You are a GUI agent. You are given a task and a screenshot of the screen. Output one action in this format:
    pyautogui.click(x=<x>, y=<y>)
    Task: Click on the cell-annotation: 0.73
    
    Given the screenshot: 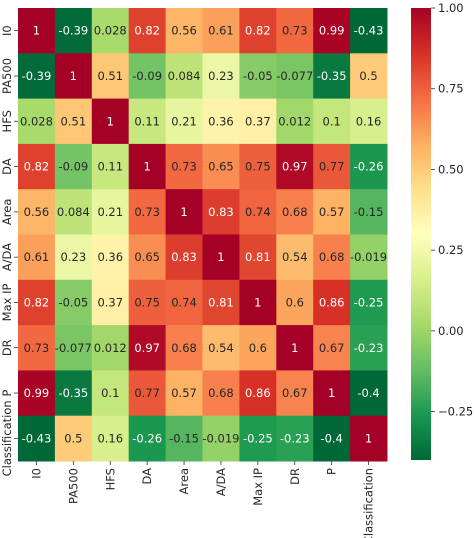 What is the action you would take?
    pyautogui.click(x=37, y=348)
    